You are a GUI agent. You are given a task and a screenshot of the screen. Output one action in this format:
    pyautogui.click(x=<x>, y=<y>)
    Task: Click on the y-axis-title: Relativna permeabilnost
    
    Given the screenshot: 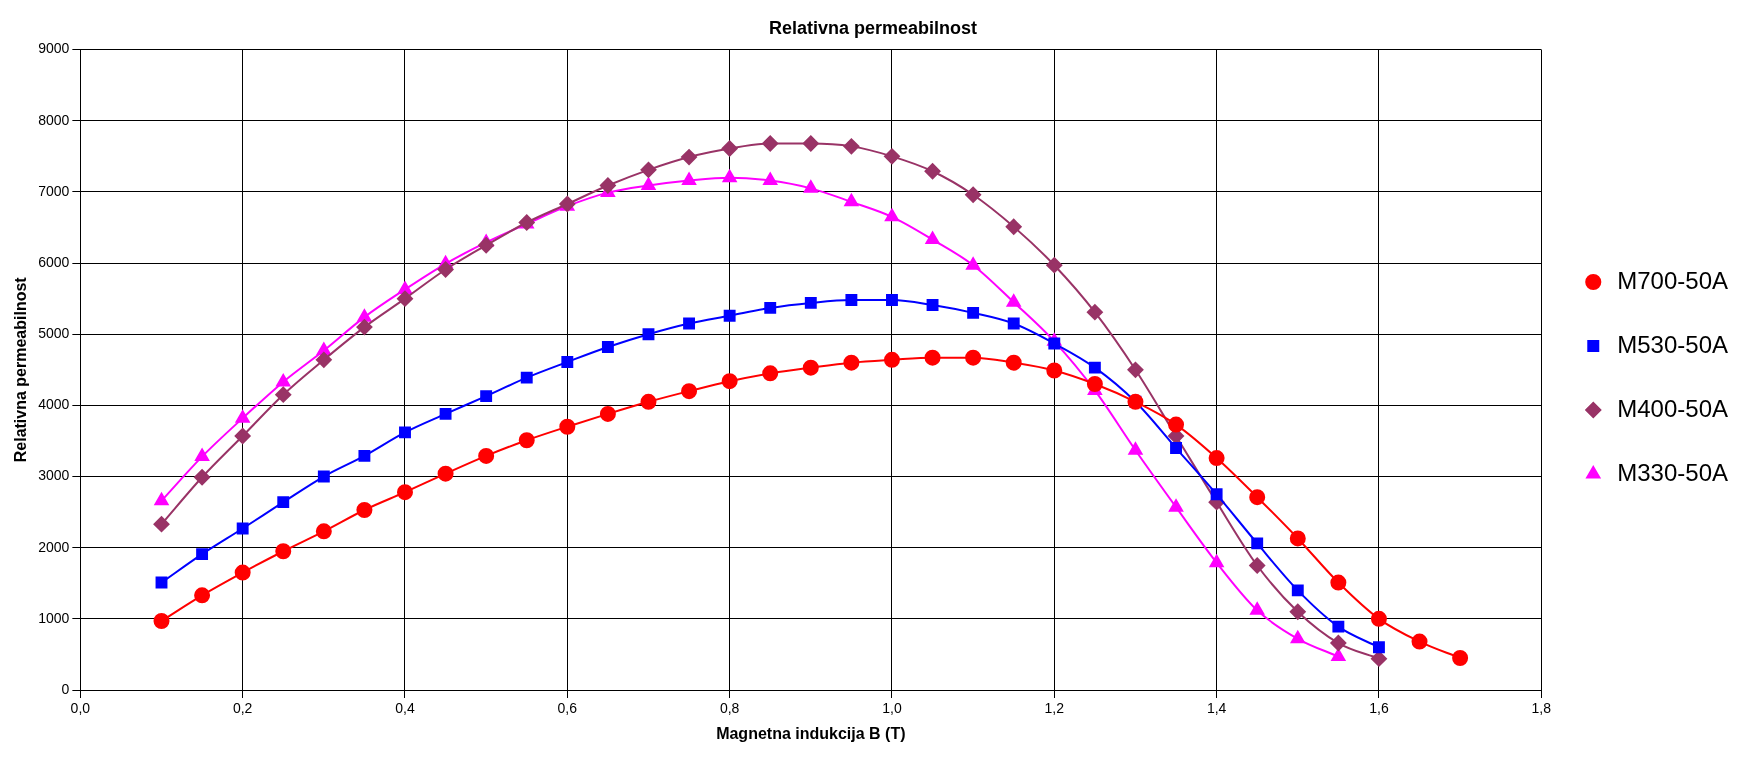 What is the action you would take?
    pyautogui.click(x=21, y=369)
    